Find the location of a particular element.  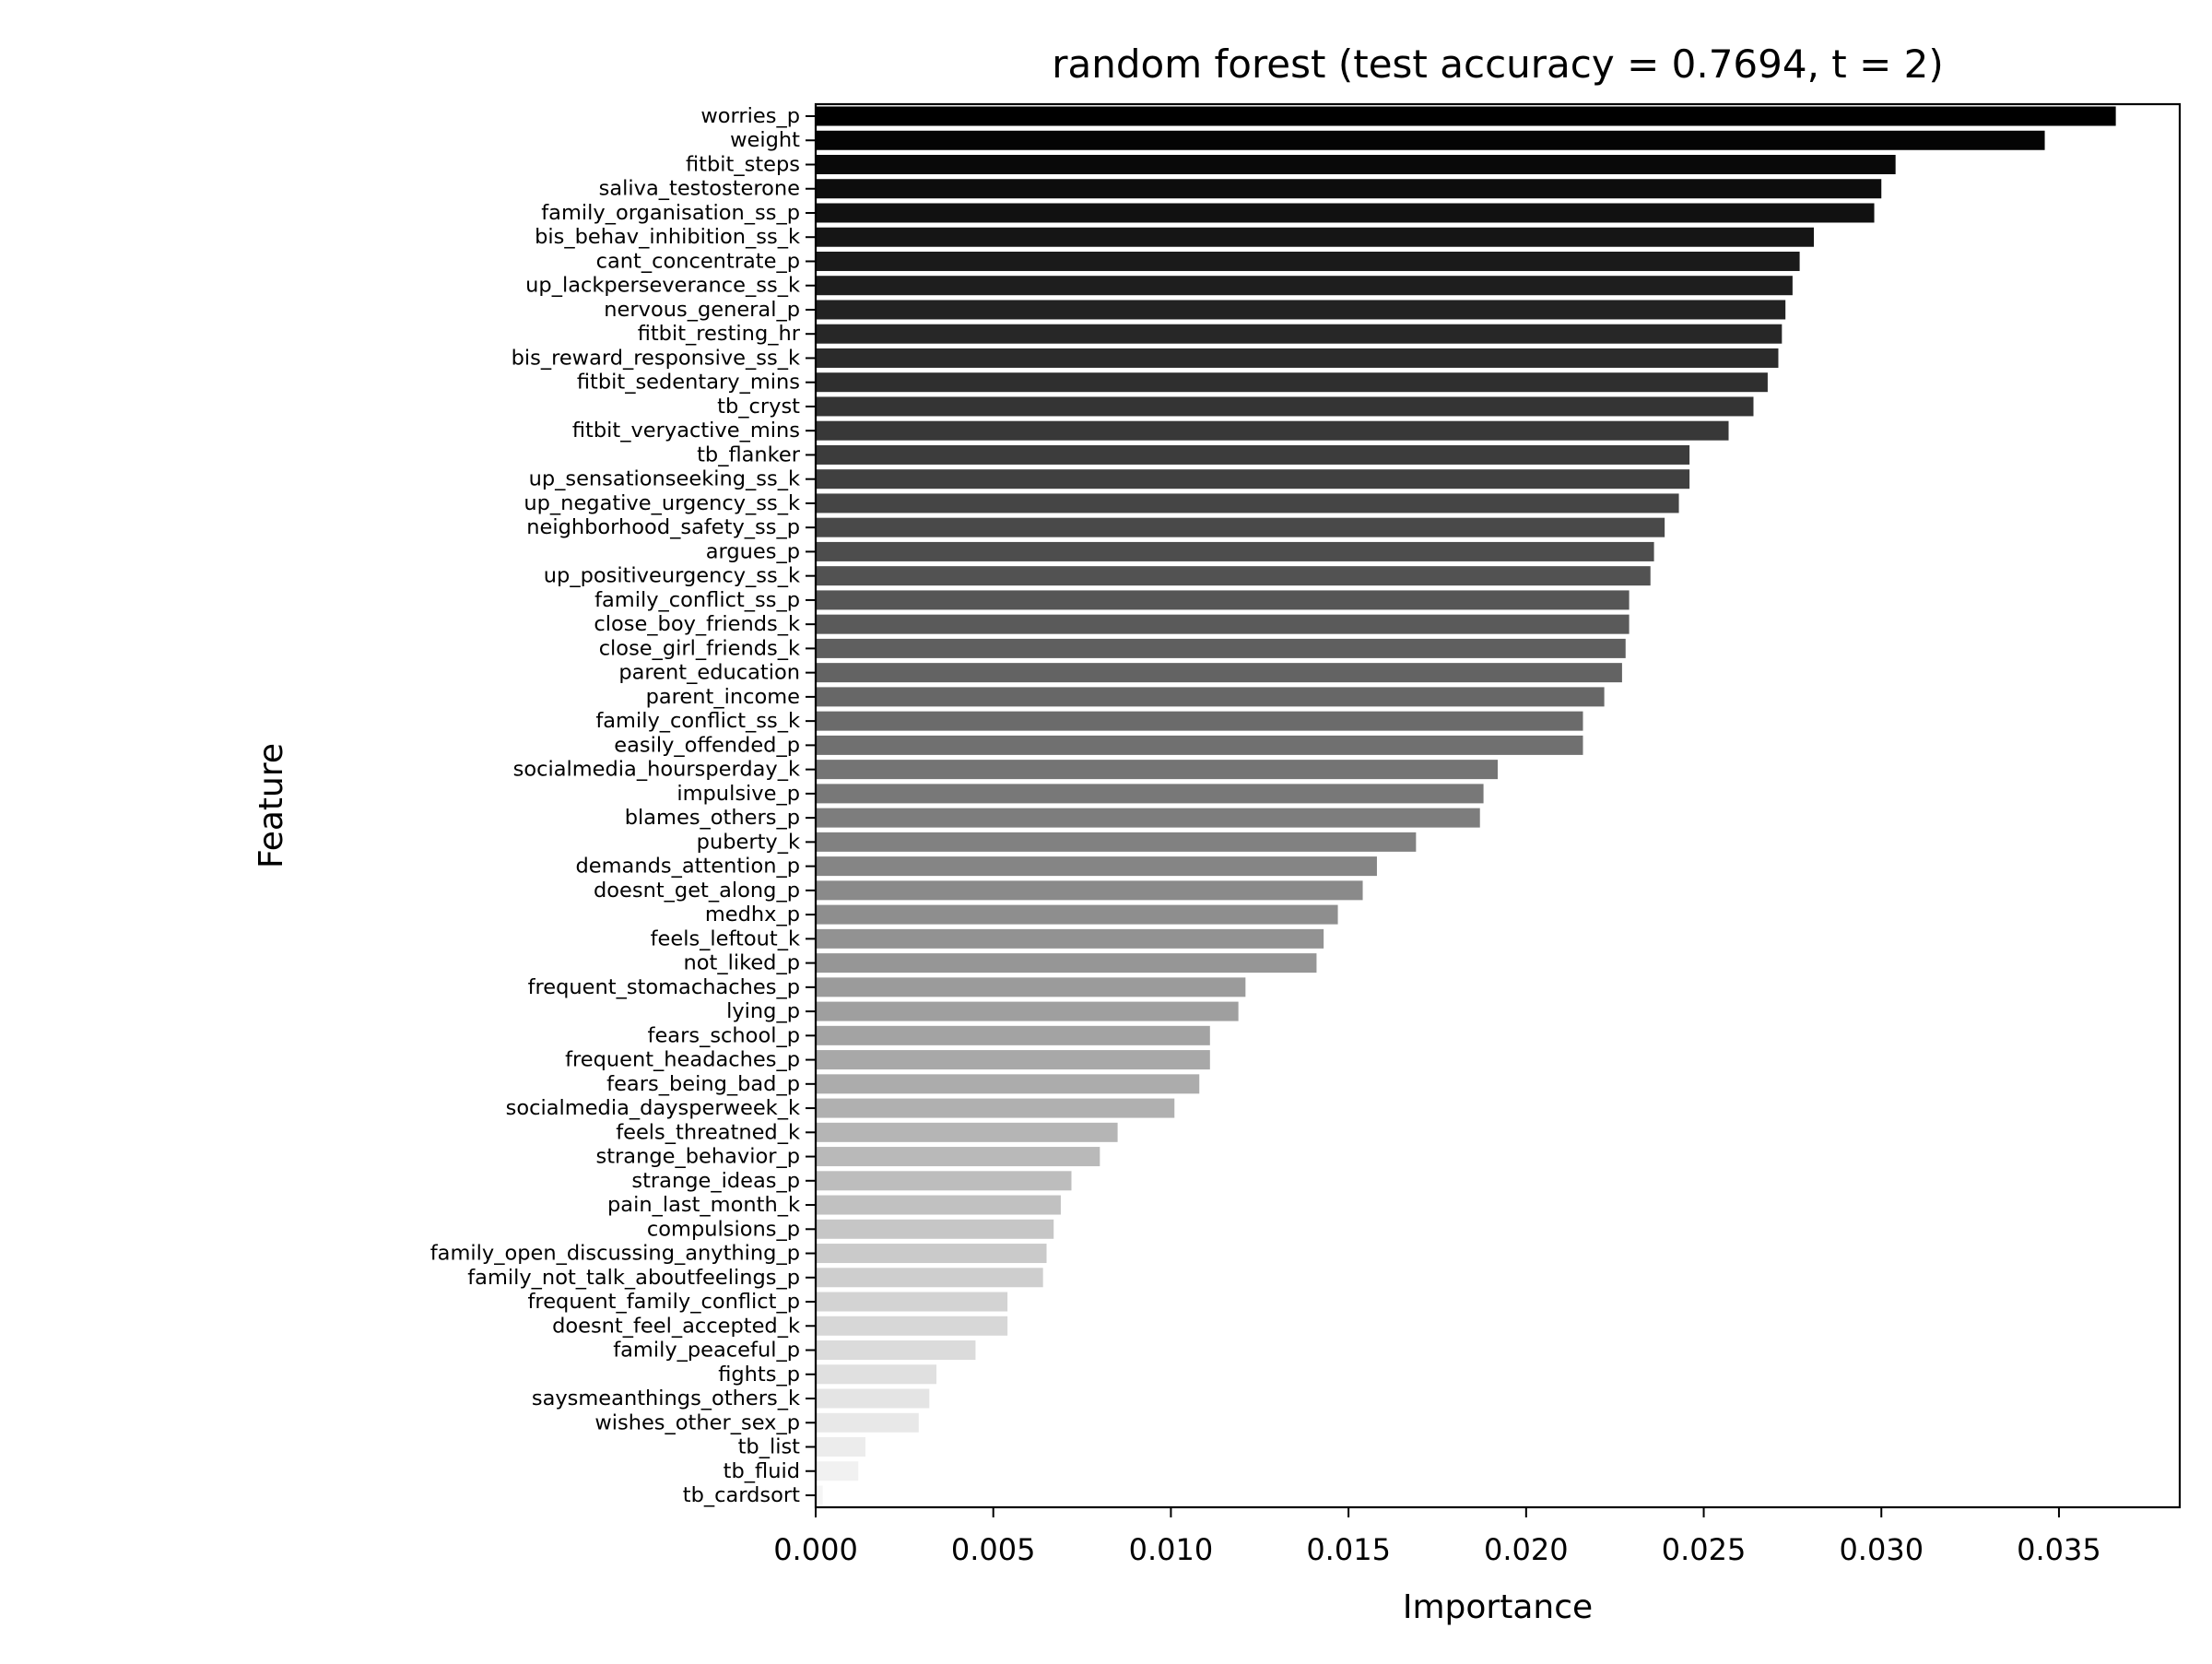

bar-strange_ideas_p is located at coordinates (944, 1181).